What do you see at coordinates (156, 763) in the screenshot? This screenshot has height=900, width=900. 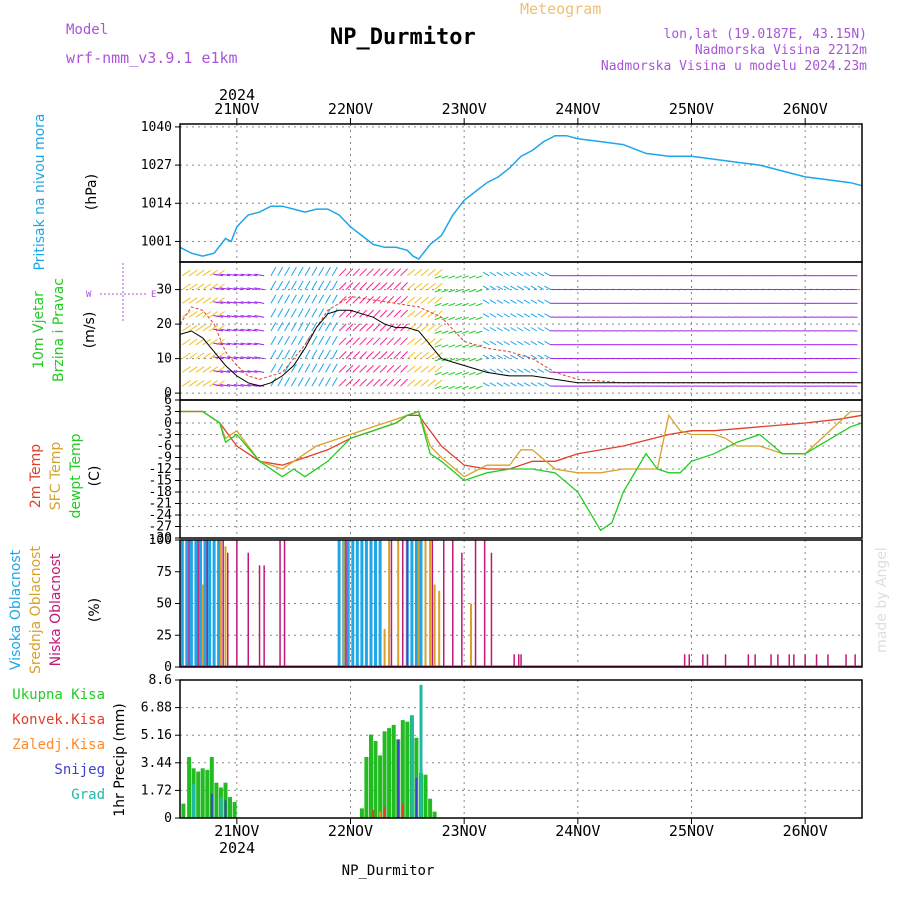 I see `y-tick-label: 3.44` at bounding box center [156, 763].